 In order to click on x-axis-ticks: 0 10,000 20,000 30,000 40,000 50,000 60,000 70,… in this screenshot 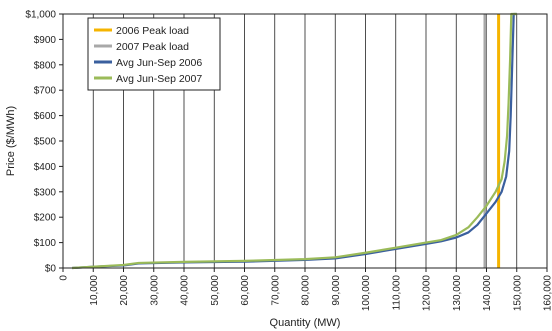, I will do `click(305, 289)`.